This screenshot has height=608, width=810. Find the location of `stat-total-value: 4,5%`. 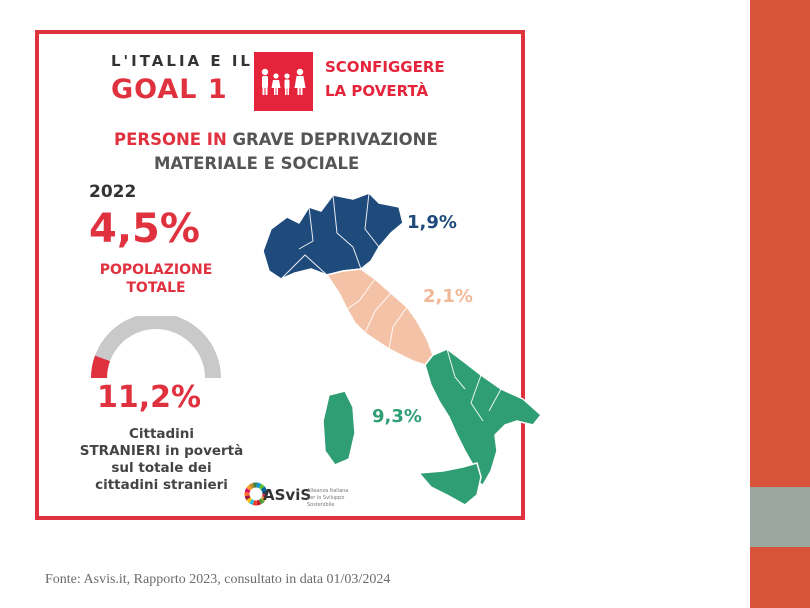

stat-total-value: 4,5% is located at coordinates (144, 229).